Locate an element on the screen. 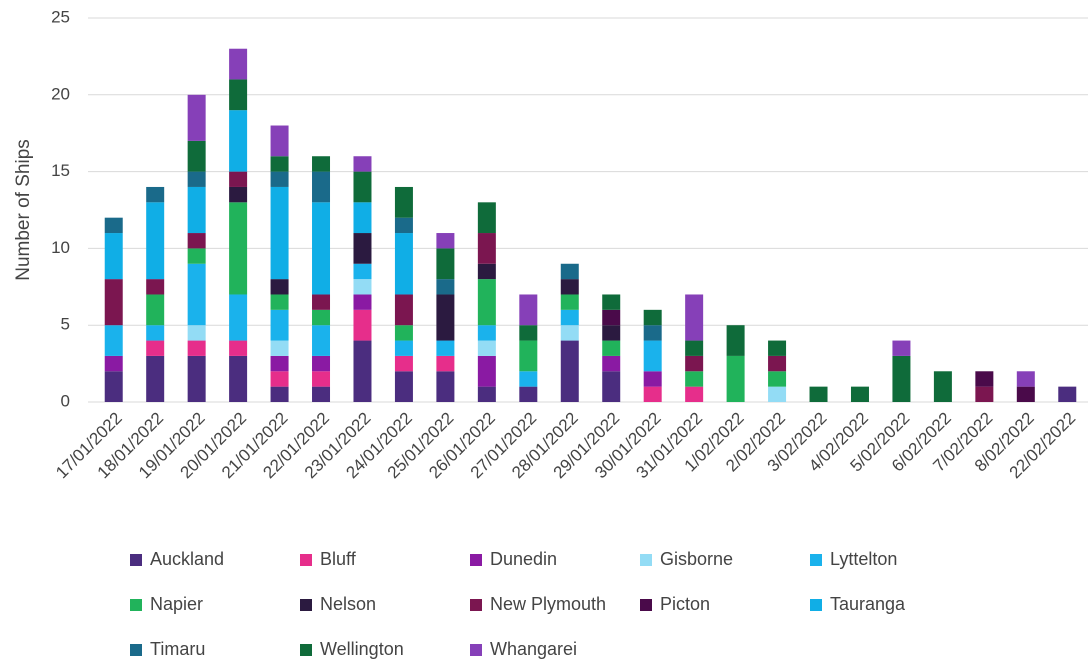 This screenshot has height=663, width=1088. legend-label: Whangarei is located at coordinates (533, 649).